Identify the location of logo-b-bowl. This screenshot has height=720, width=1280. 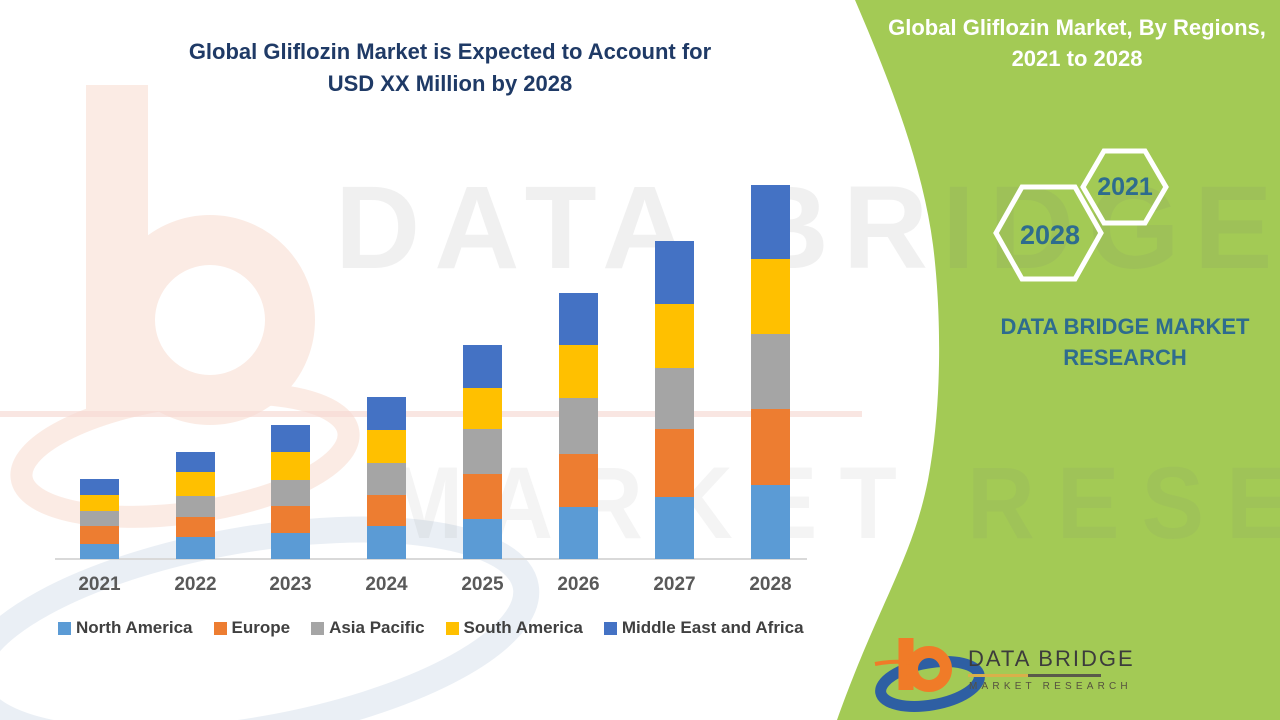
(929, 669).